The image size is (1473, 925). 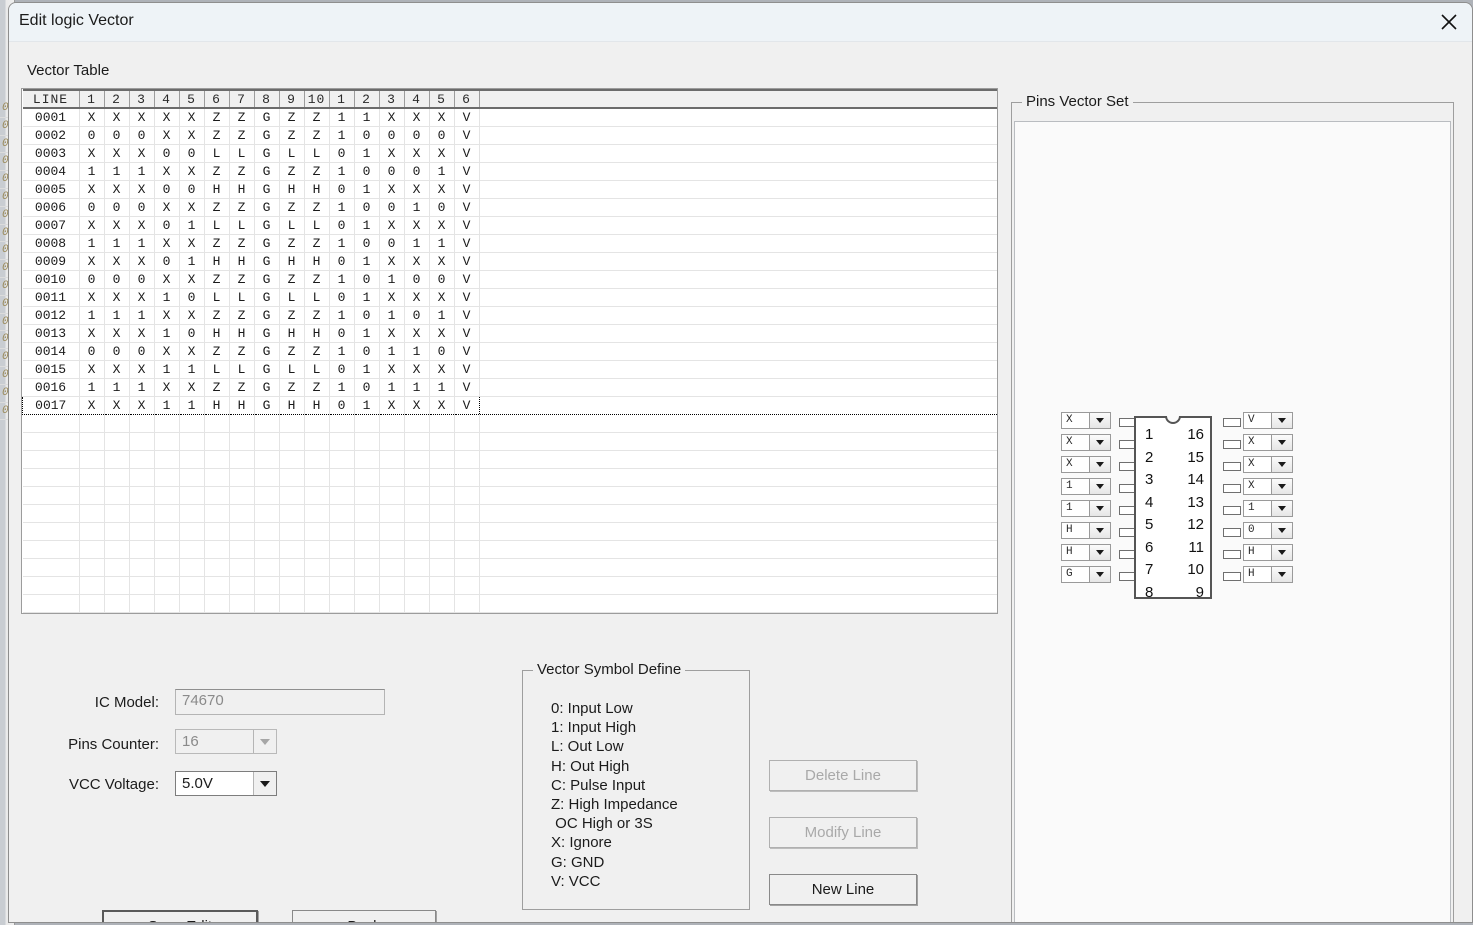 I want to click on table-row: 0012 1 1 1 X X Z Z G Z Z 1 0 1 0 1 V, so click(x=509, y=315).